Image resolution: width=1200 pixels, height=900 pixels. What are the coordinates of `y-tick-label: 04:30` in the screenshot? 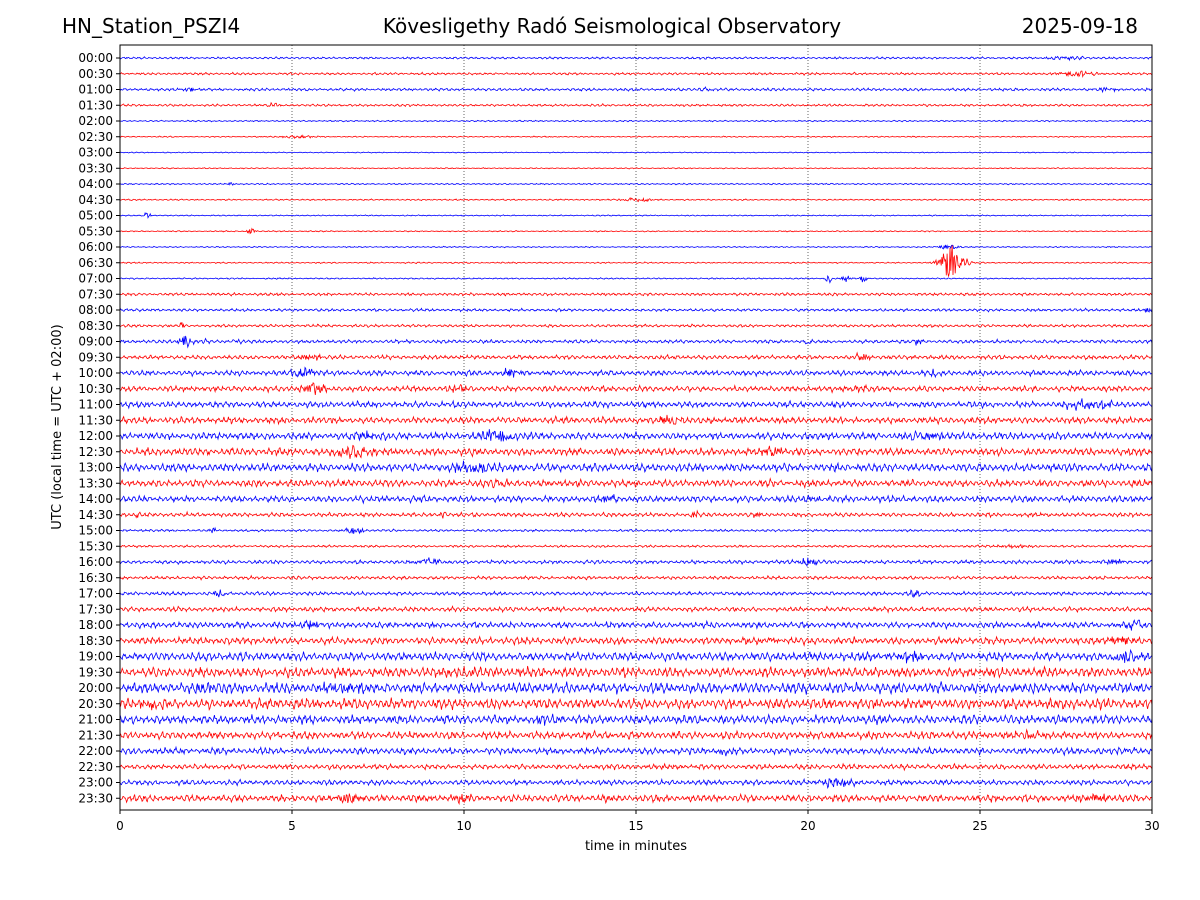 It's located at (95, 200).